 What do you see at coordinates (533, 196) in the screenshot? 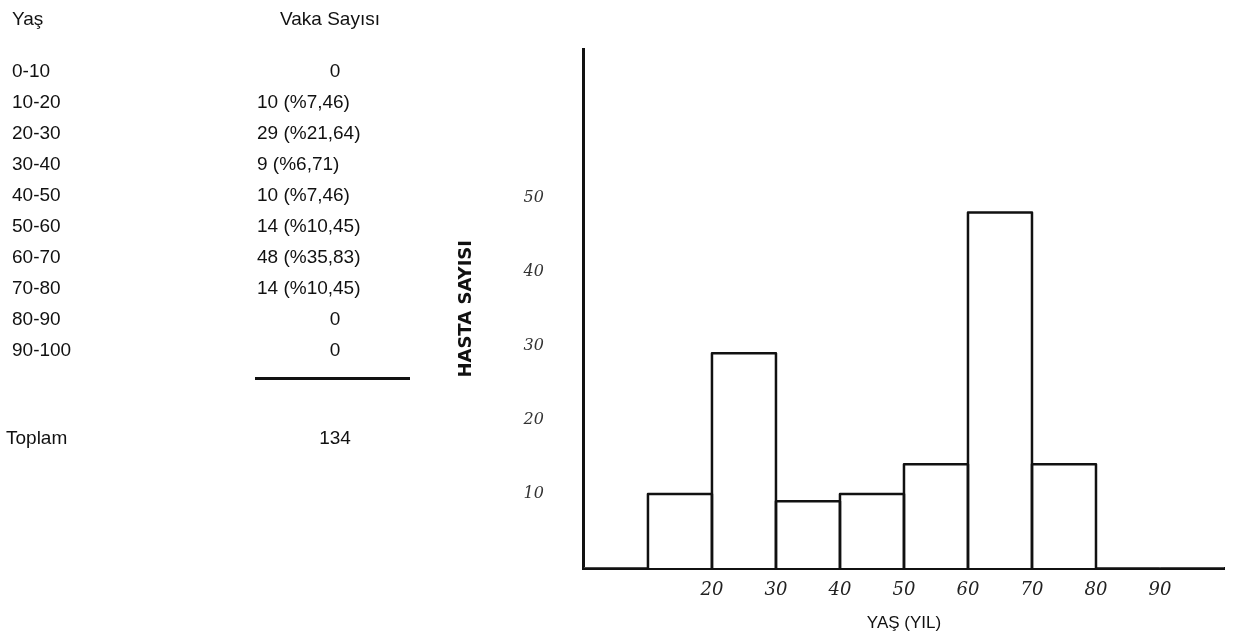
I see `y-tick-label: 50` at bounding box center [533, 196].